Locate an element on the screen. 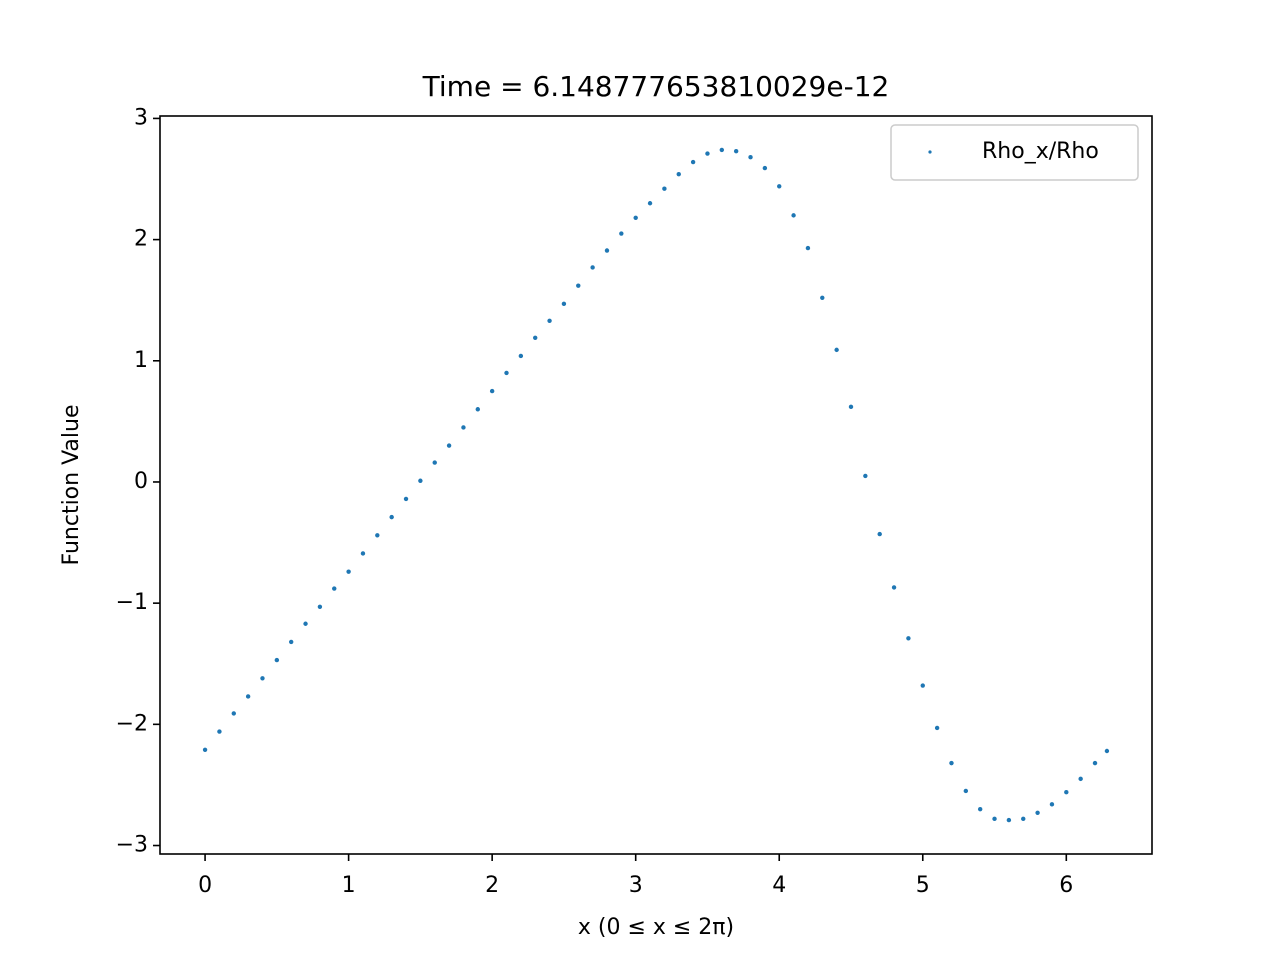 This screenshot has width=1280, height=960. x-tick-label: 3 is located at coordinates (636, 885).